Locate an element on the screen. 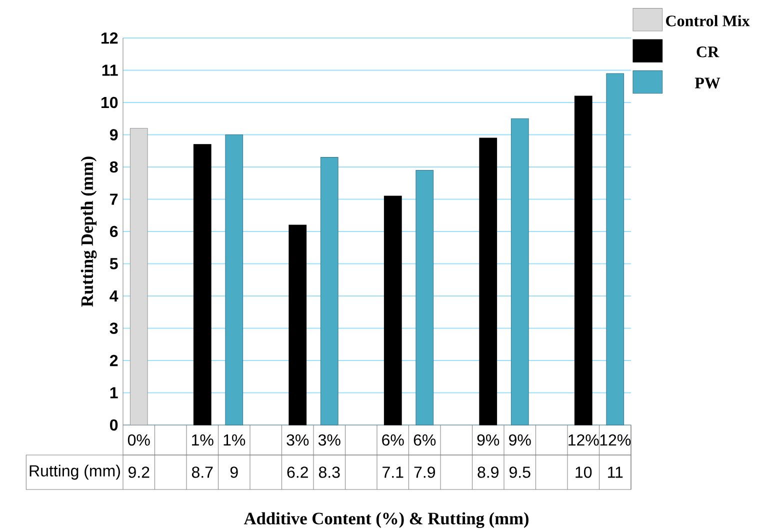 The height and width of the screenshot is (531, 779). y-tick-label: 5 is located at coordinates (114, 264).